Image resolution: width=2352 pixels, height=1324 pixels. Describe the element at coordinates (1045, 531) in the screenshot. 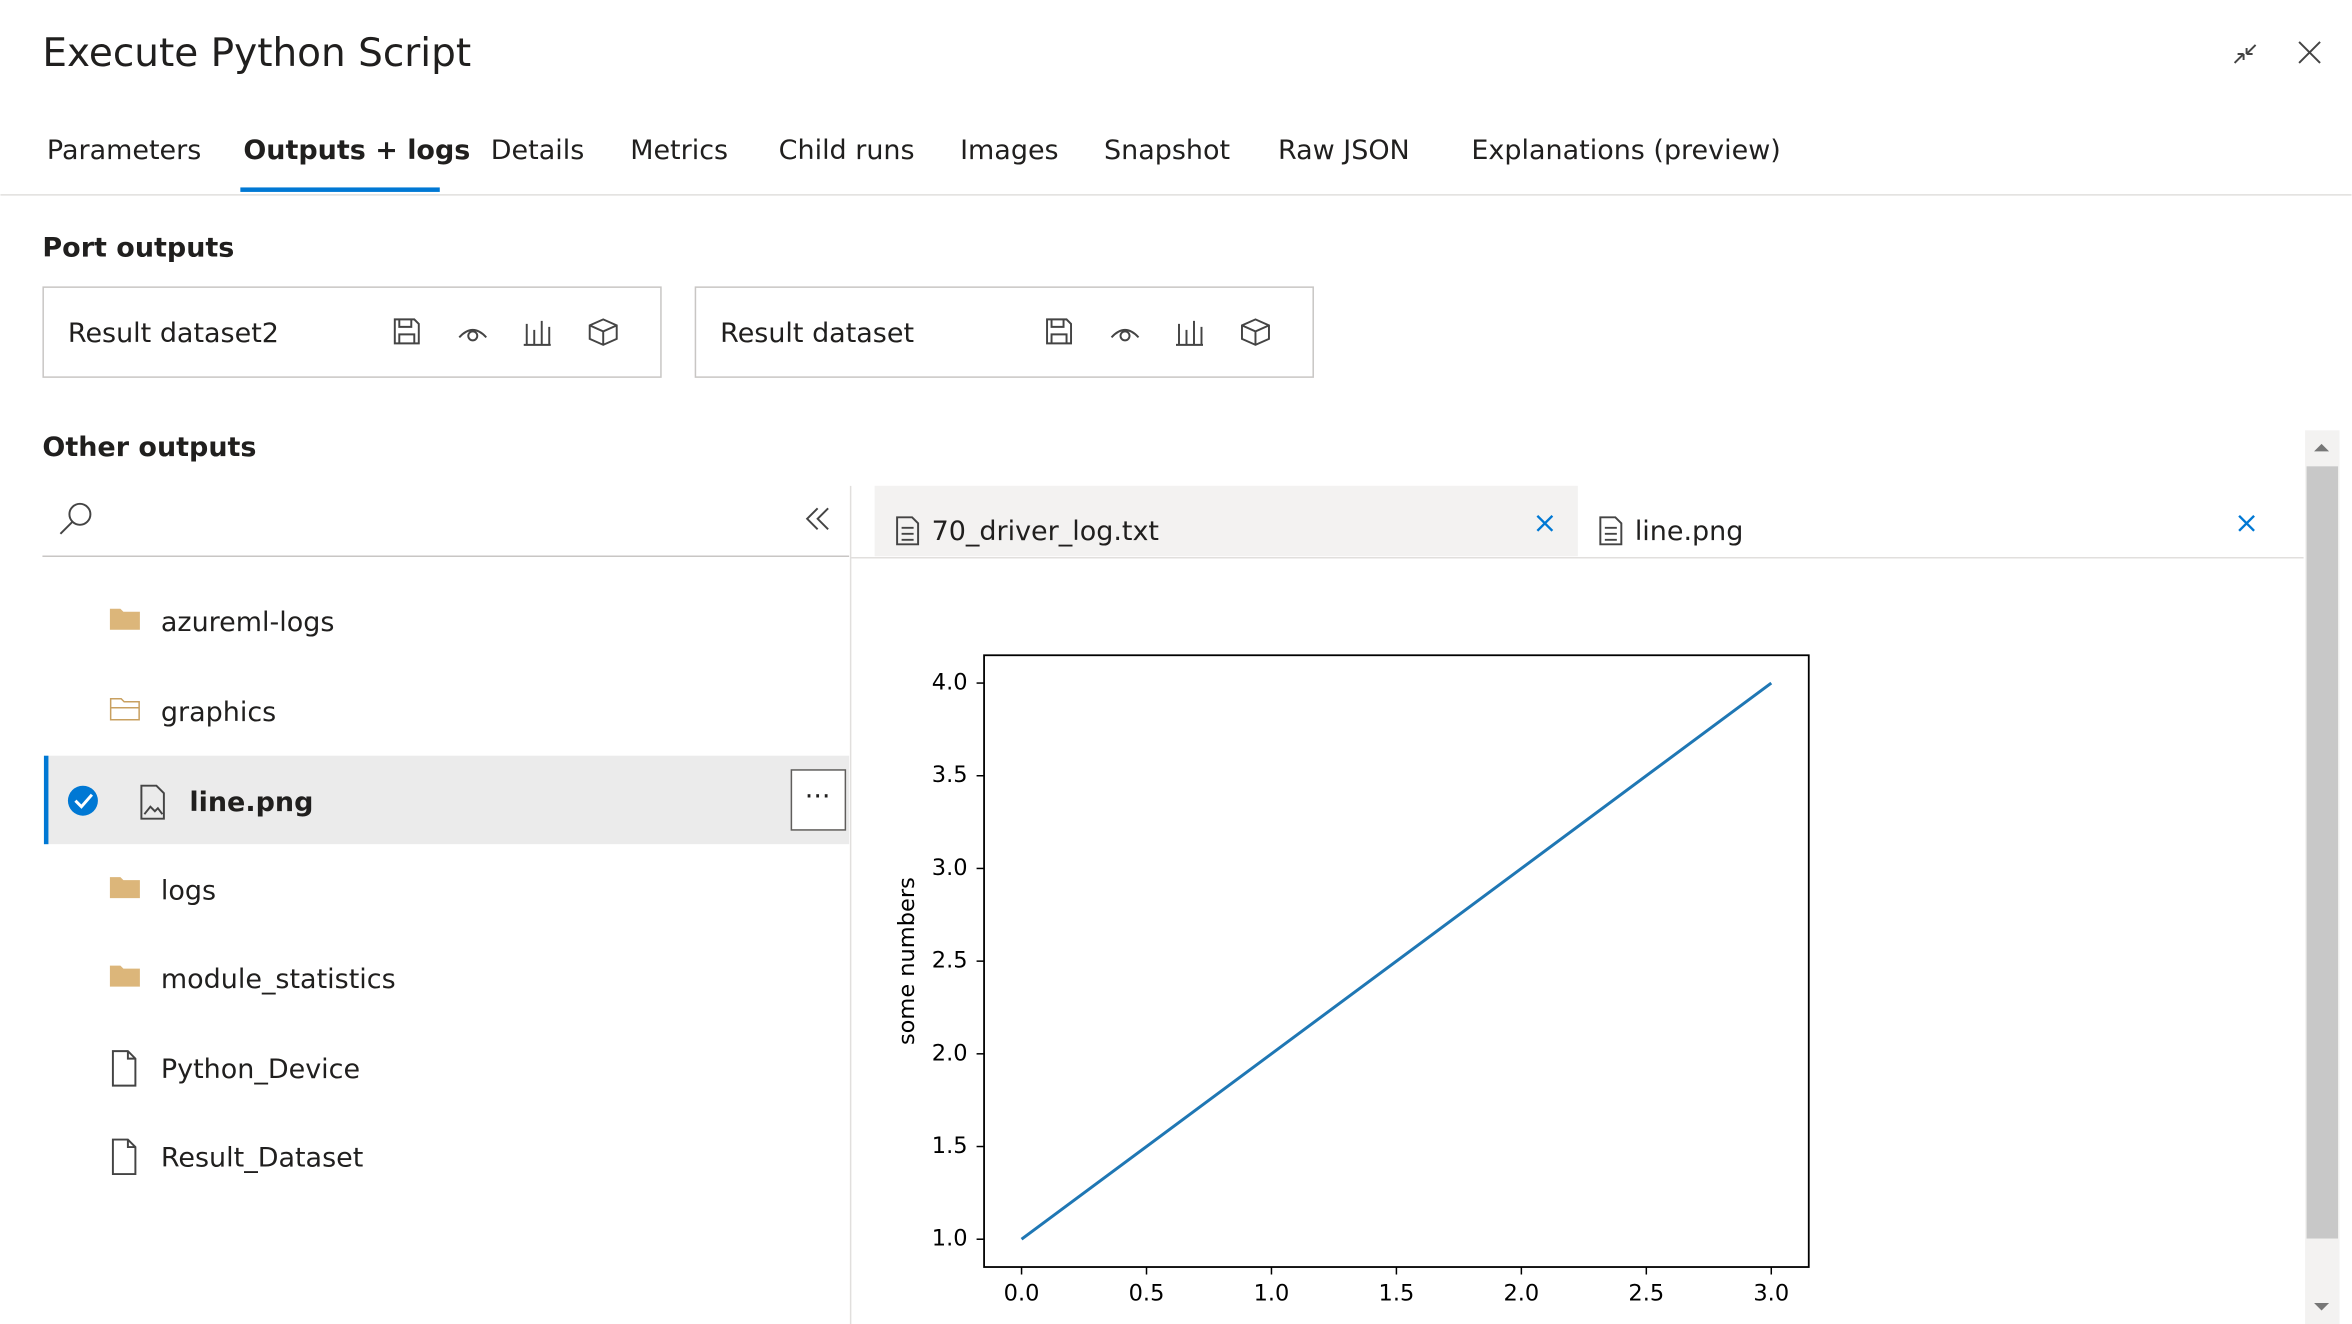

I see `file-tab-name: 70_driver_log.txt` at that location.